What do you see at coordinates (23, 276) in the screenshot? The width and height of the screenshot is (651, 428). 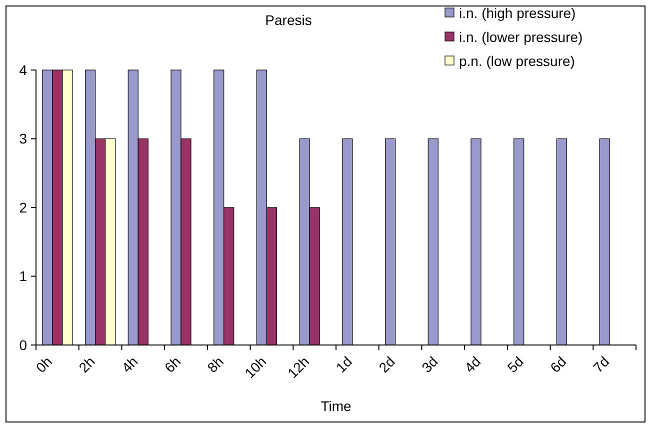 I see `y-tick-label: 1` at bounding box center [23, 276].